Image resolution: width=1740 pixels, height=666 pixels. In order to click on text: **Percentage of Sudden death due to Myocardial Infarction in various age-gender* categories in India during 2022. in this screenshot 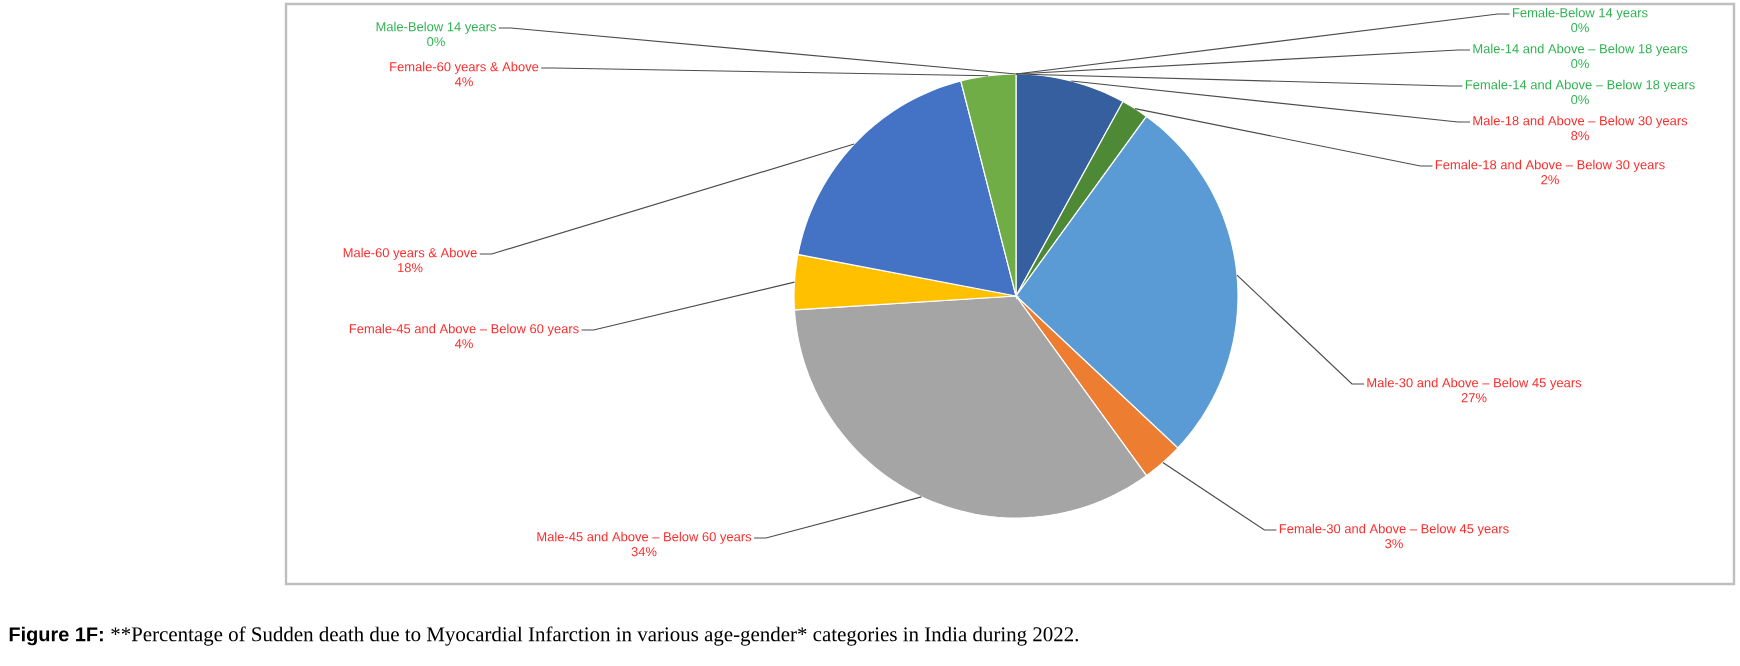, I will do `click(595, 636)`.